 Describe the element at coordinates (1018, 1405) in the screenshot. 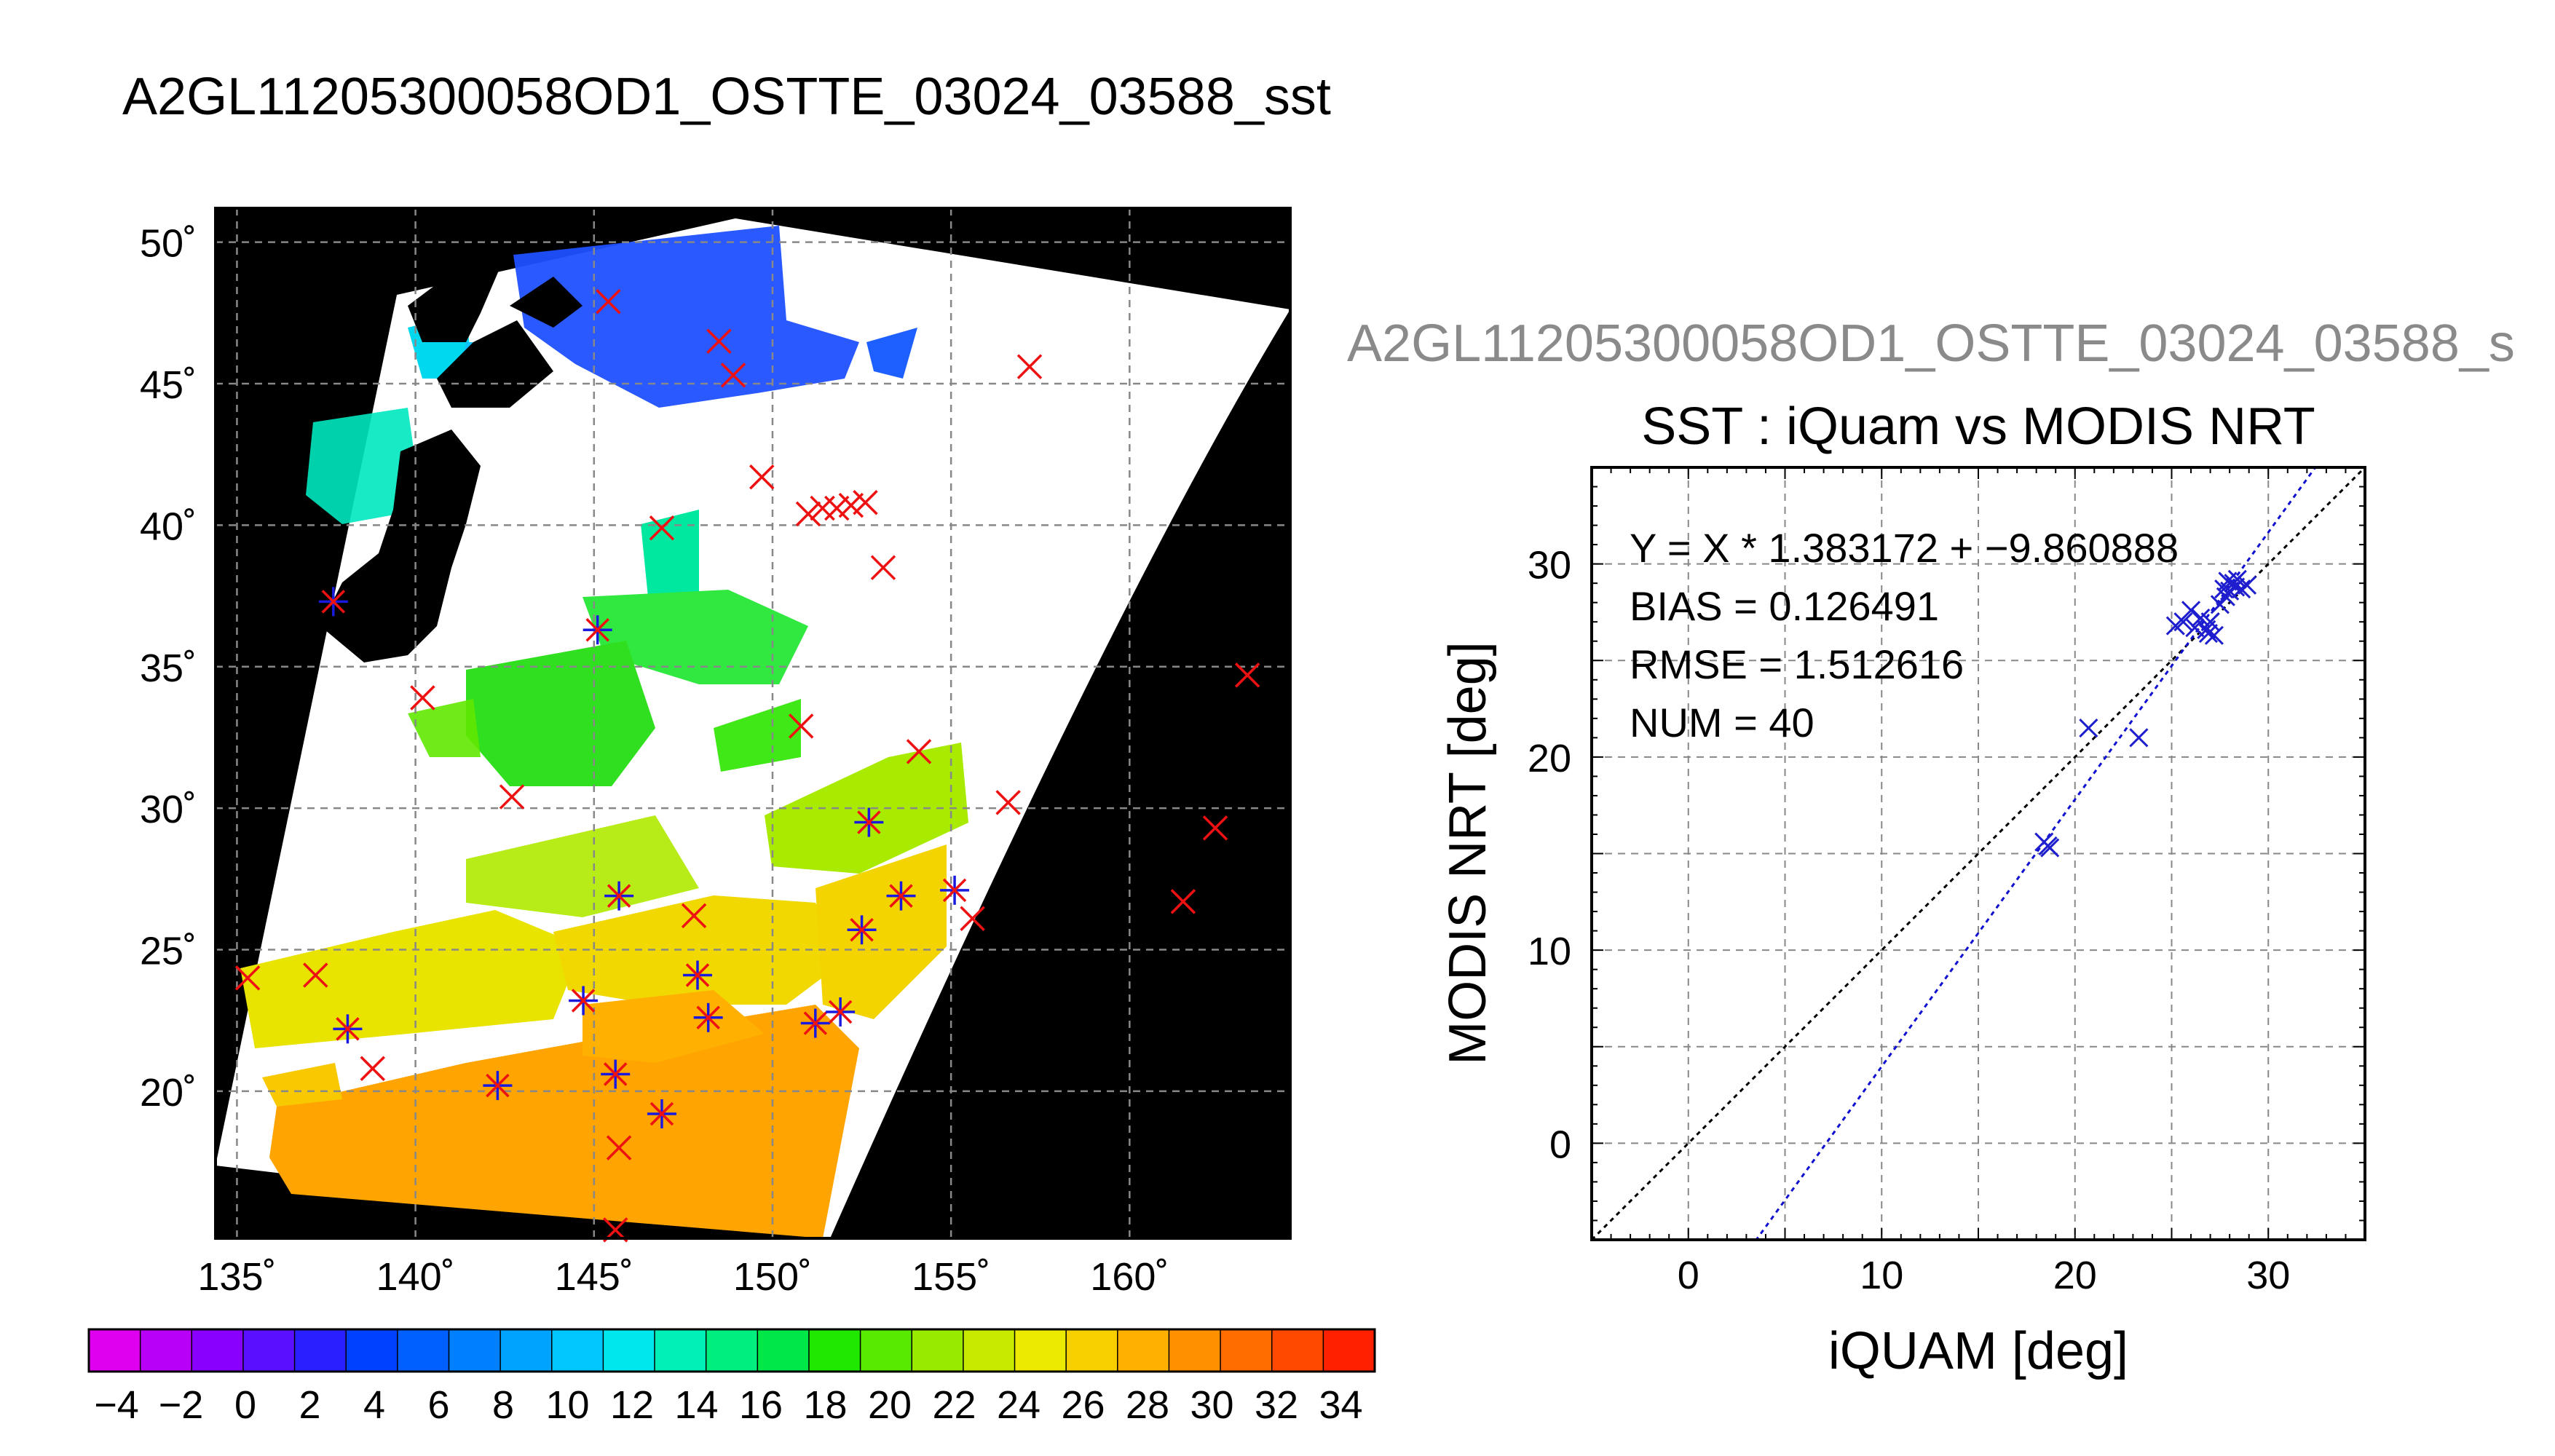

I see `colorbar-label: 24` at that location.